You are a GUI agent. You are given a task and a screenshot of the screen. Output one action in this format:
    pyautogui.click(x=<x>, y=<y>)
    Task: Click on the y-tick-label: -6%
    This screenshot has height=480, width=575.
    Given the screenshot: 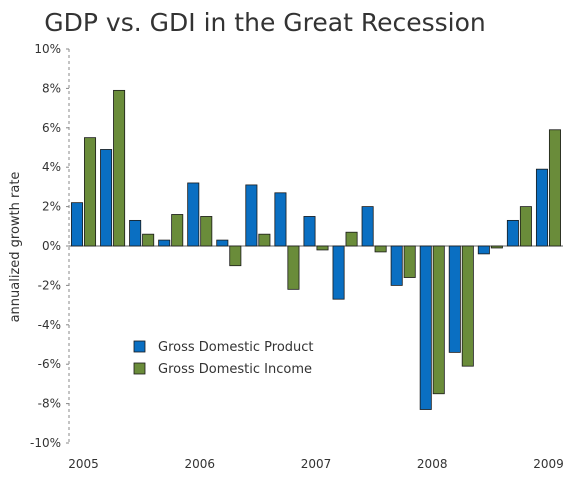 What is the action you would take?
    pyautogui.click(x=49, y=364)
    